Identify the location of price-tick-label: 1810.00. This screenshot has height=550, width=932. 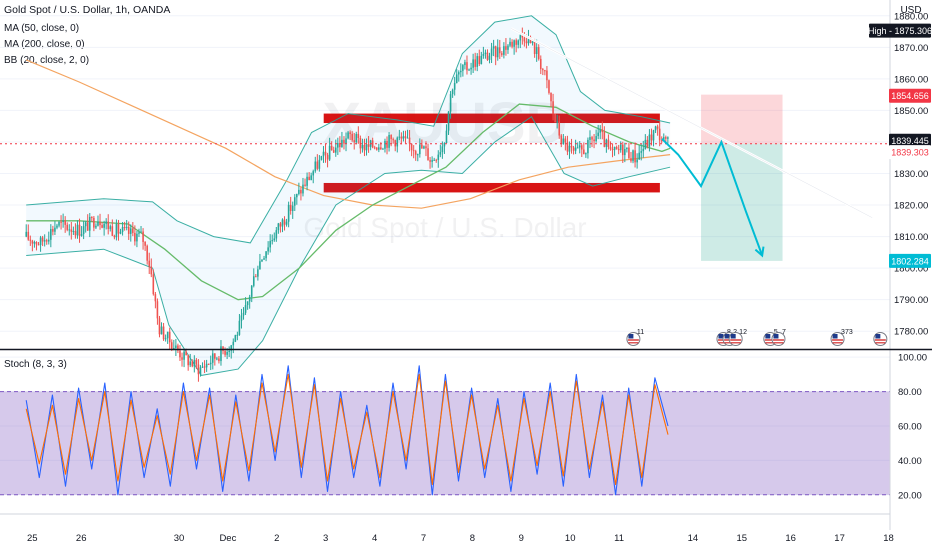
(911, 237).